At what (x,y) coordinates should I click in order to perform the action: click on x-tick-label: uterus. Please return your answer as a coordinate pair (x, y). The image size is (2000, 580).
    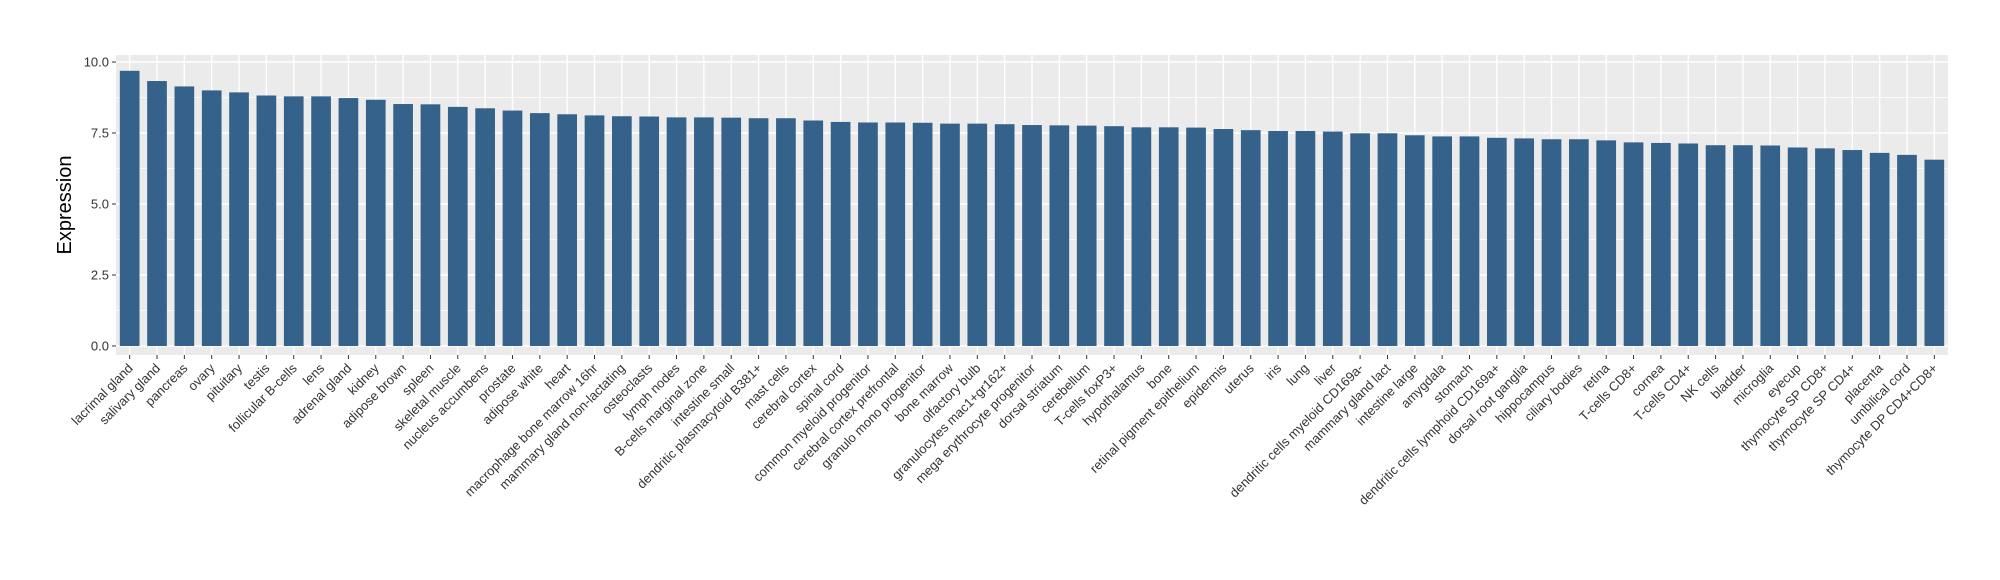
    Looking at the image, I should click on (1239, 378).